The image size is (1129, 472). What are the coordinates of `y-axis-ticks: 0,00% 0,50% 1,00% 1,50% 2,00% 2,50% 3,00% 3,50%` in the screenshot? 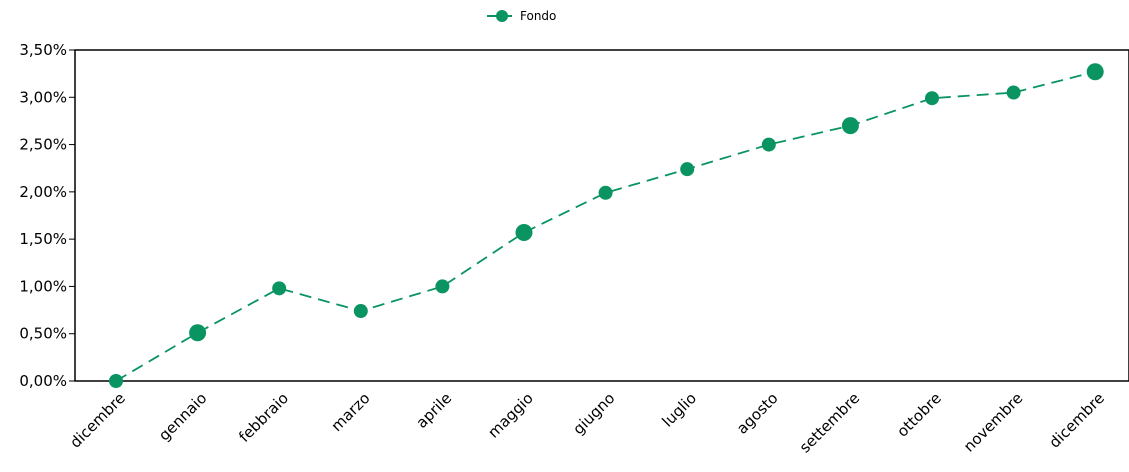 It's located at (47, 215).